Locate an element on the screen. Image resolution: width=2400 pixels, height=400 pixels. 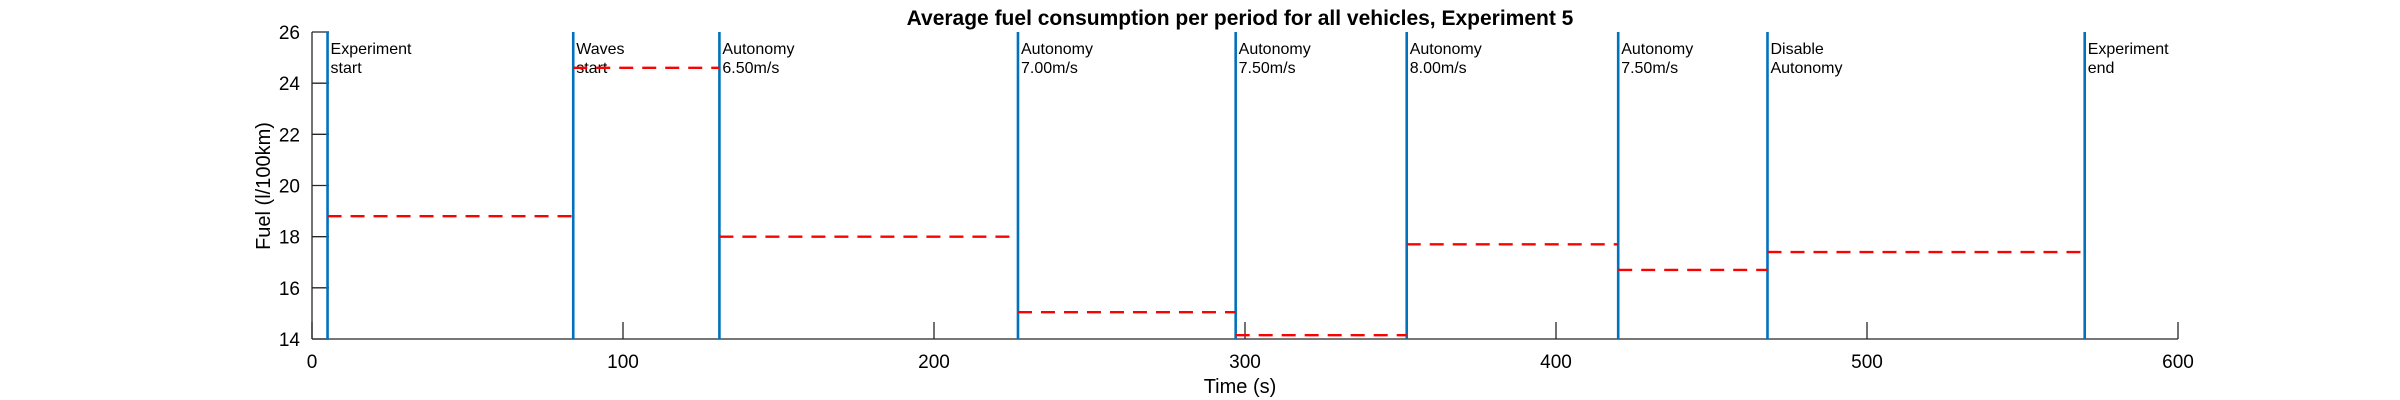
event-label-line2: 6.50m/s is located at coordinates (750, 68).